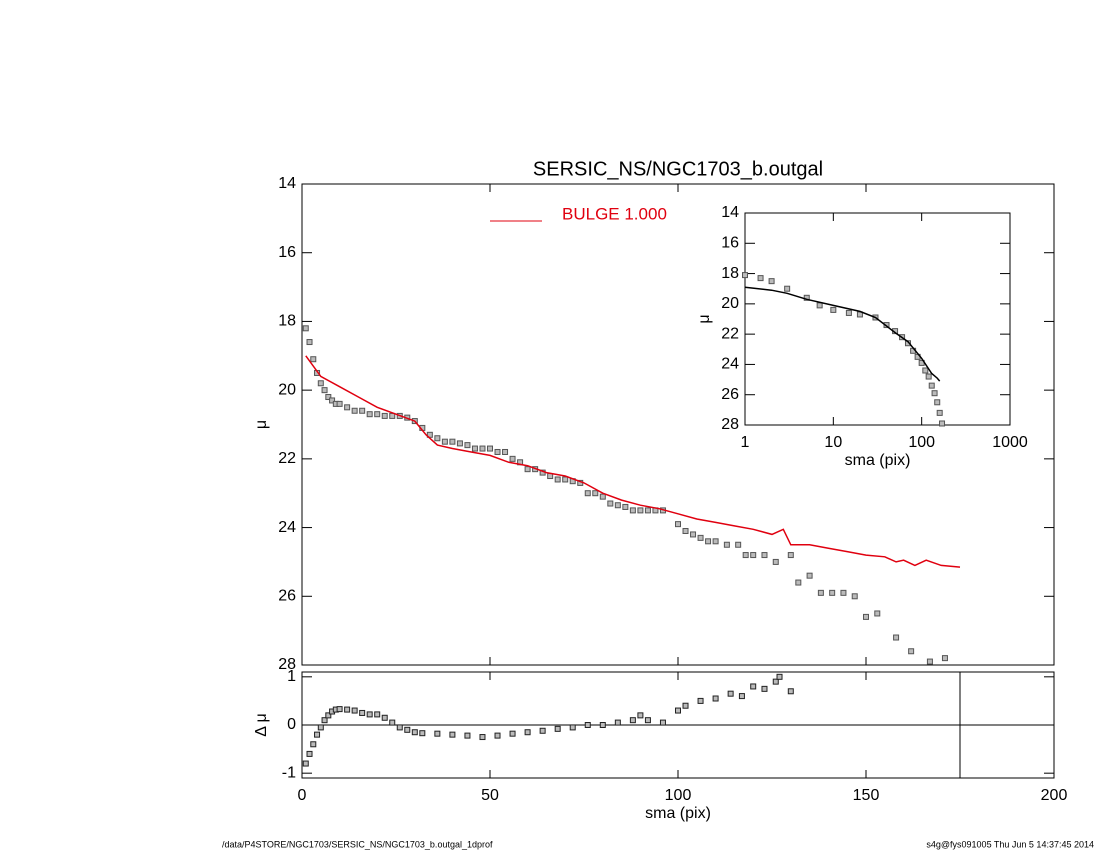 This screenshot has height=850, width=1100. I want to click on x-tick-label: 150, so click(866, 795).